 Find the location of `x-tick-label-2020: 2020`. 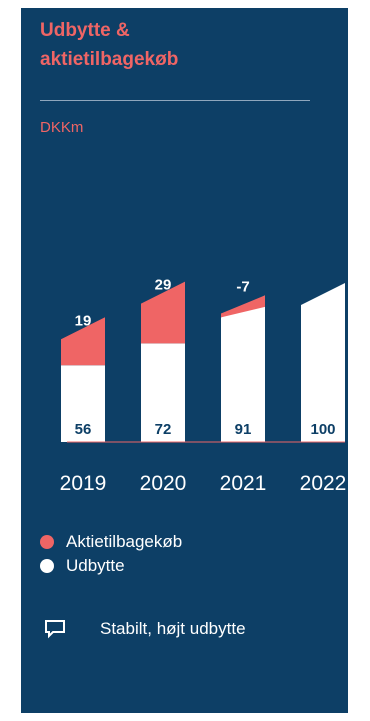

x-tick-label-2020: 2020 is located at coordinates (163, 483).